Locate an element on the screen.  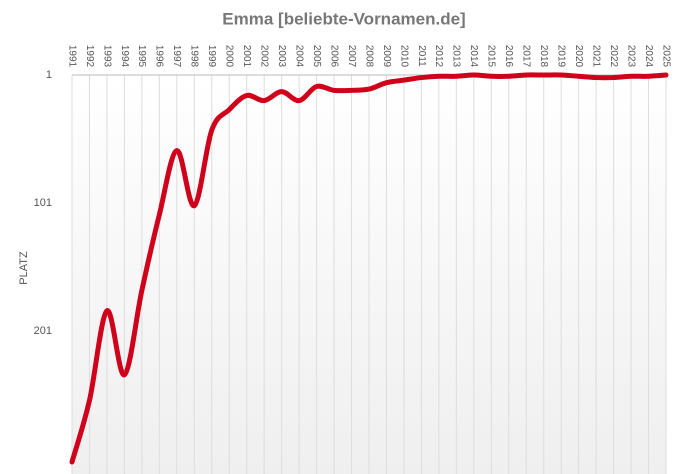
x-tick-label: 2006 is located at coordinates (333, 56).